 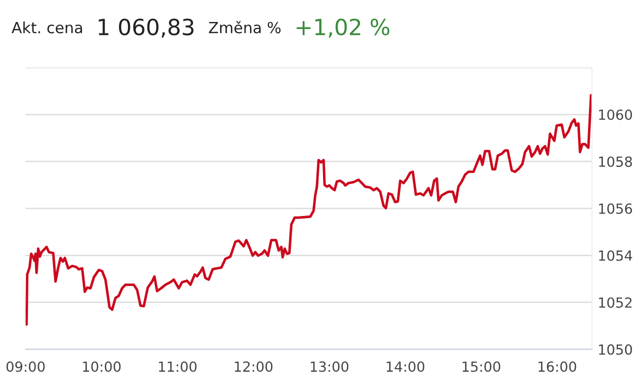 What do you see at coordinates (615, 208) in the screenshot?
I see `y-tick-label: 1056` at bounding box center [615, 208].